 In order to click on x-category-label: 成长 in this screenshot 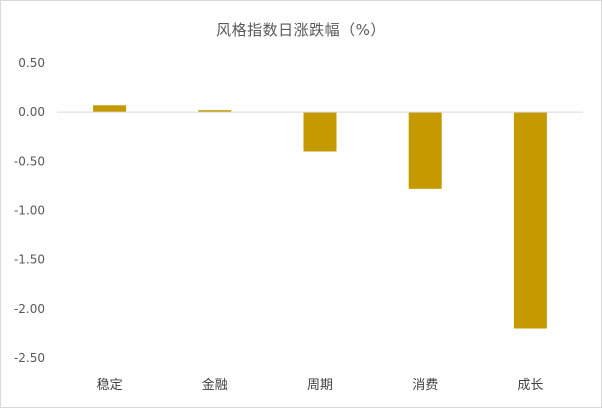, I will do `click(530, 385)`.